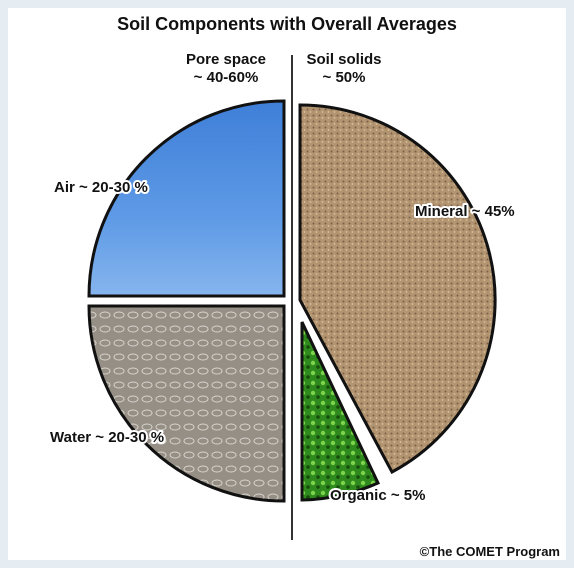 The height and width of the screenshot is (568, 574). Describe the element at coordinates (226, 77) in the screenshot. I see `group-share: ~ 40-60%` at that location.